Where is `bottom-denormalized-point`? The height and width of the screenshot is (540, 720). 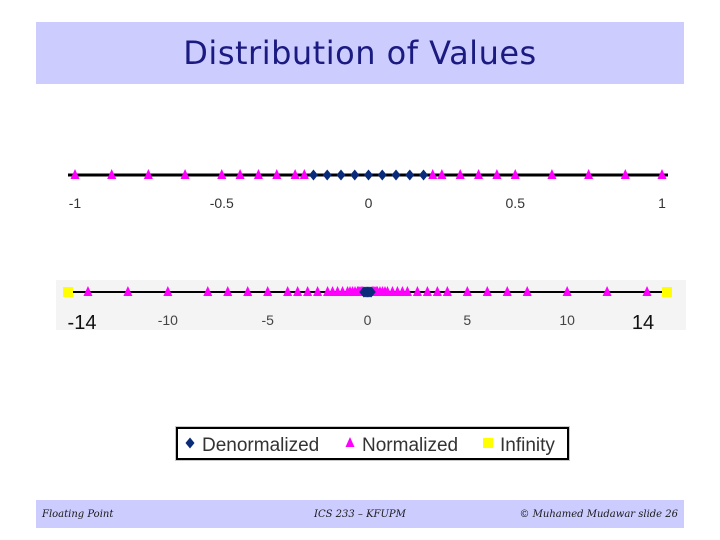
bottom-denormalized-point is located at coordinates (371, 292).